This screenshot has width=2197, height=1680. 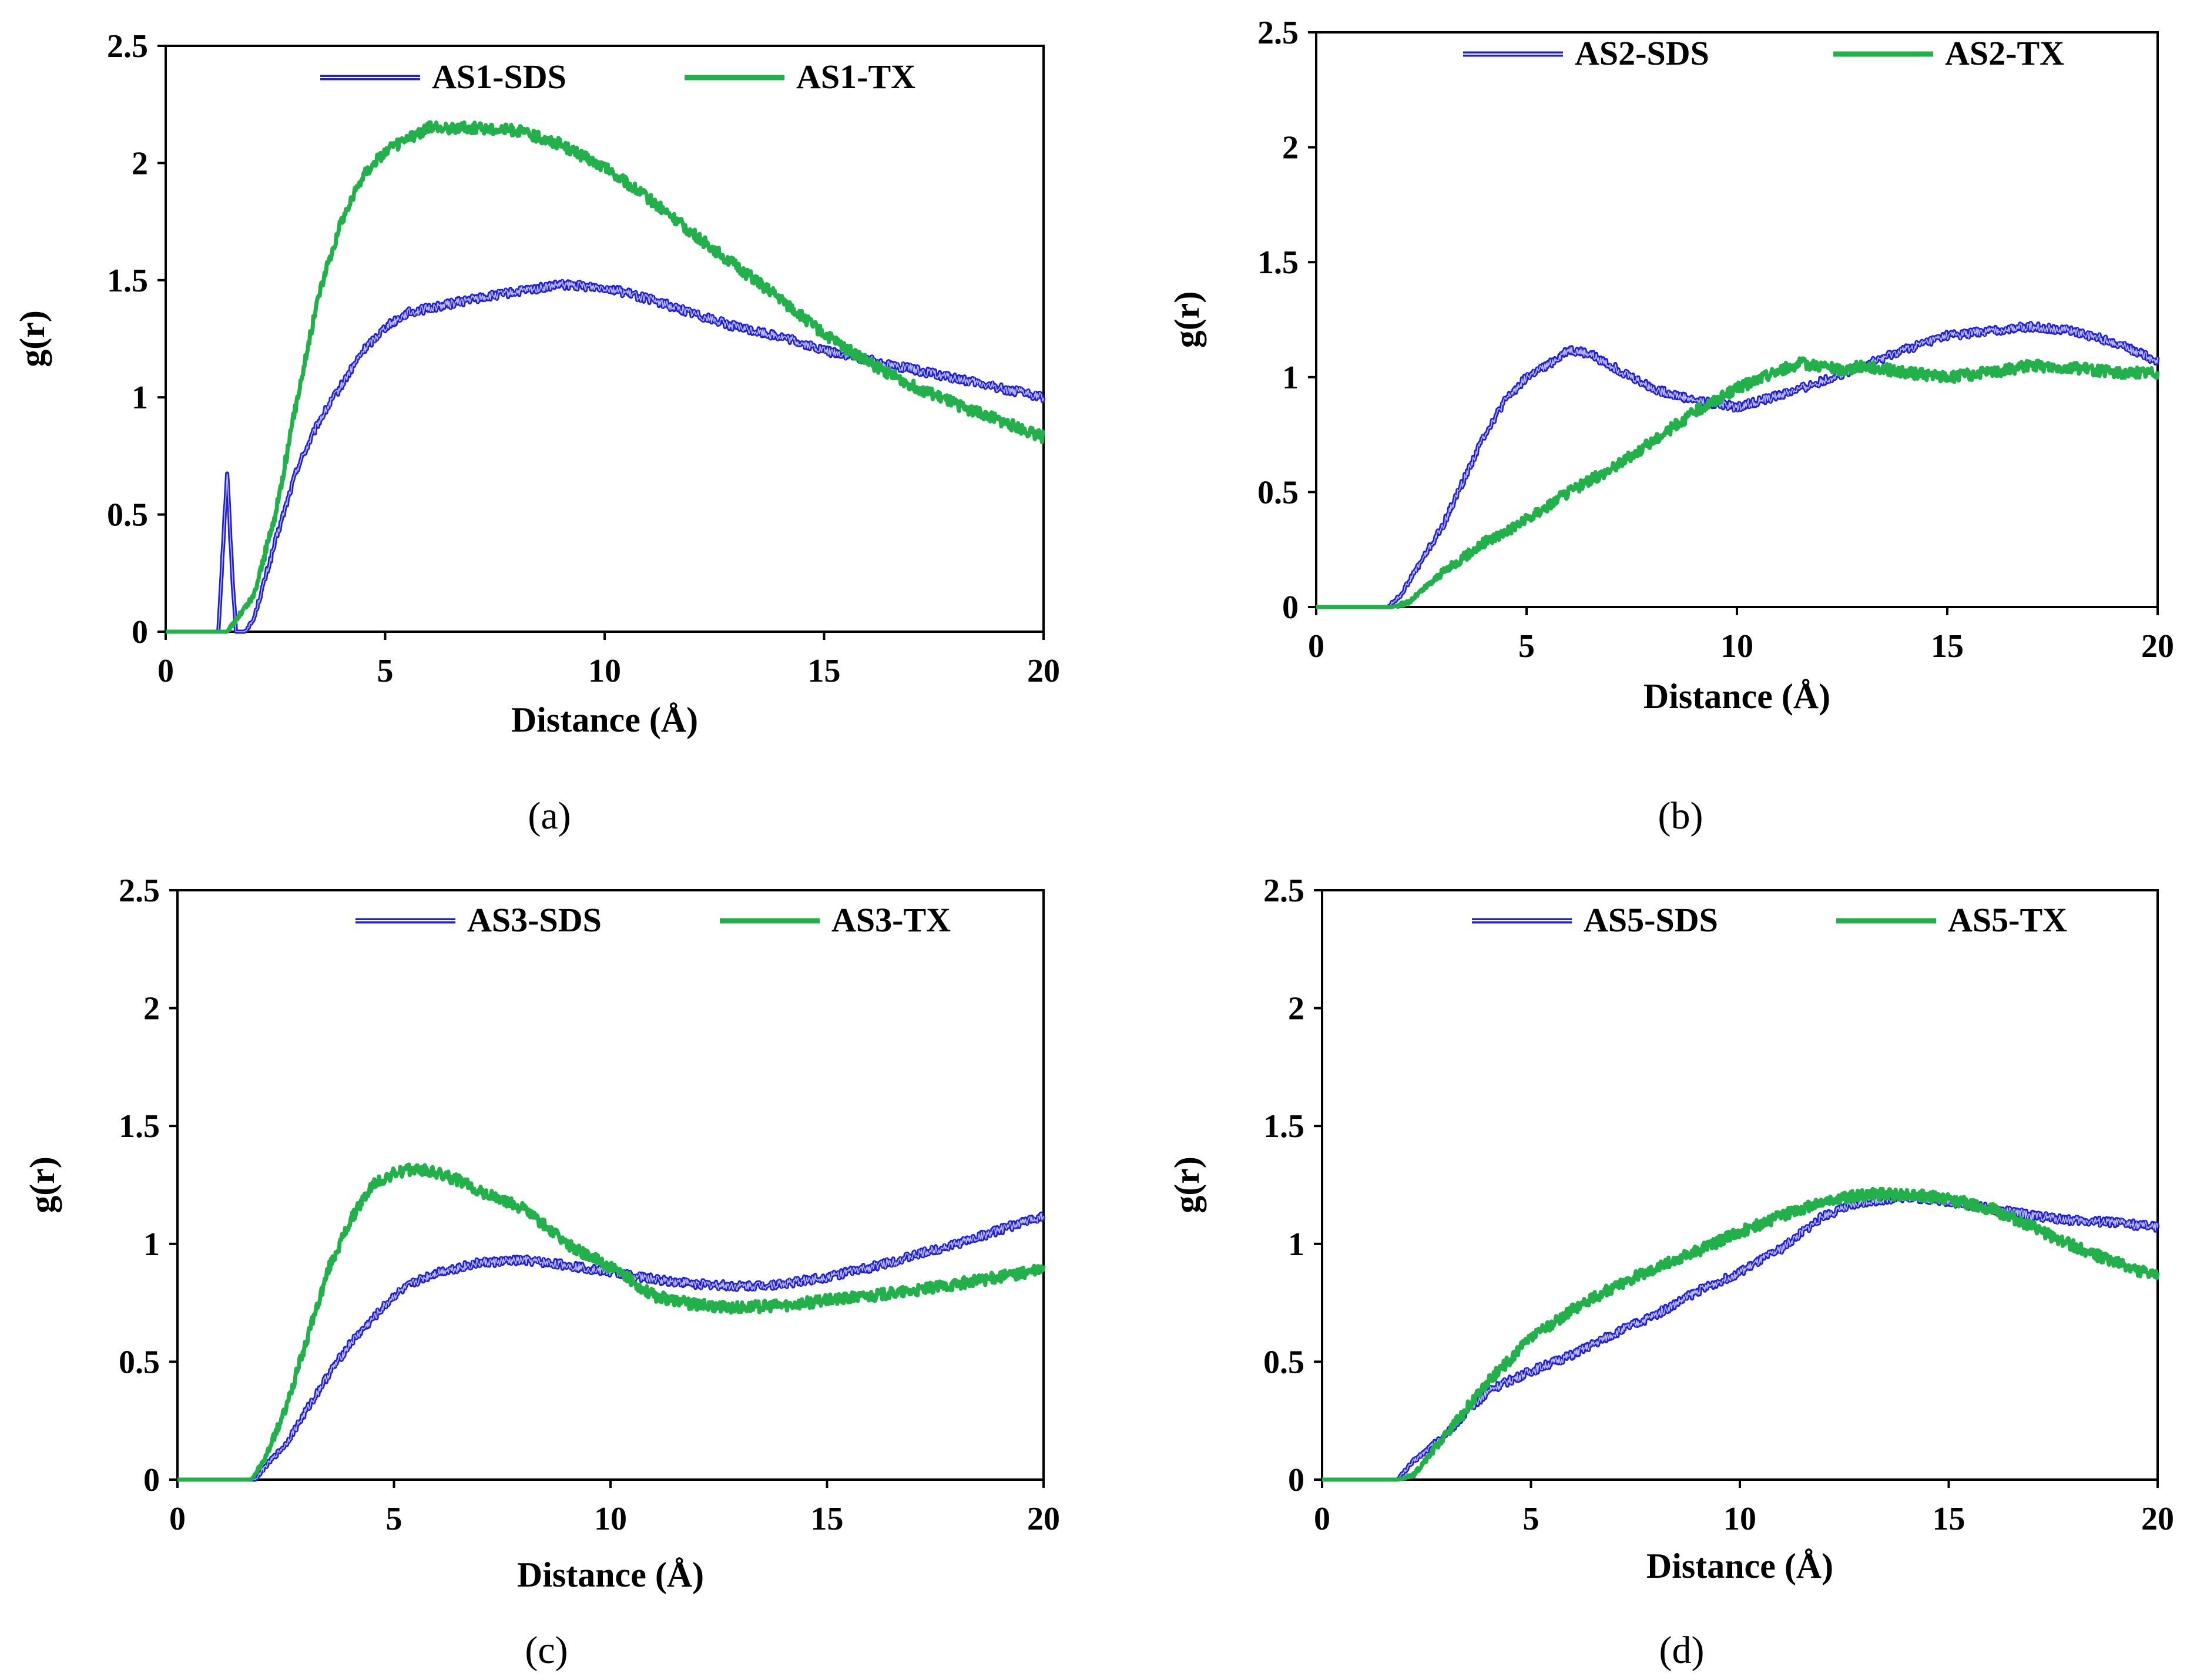 I want to click on panel-caption: (b), so click(x=1681, y=815).